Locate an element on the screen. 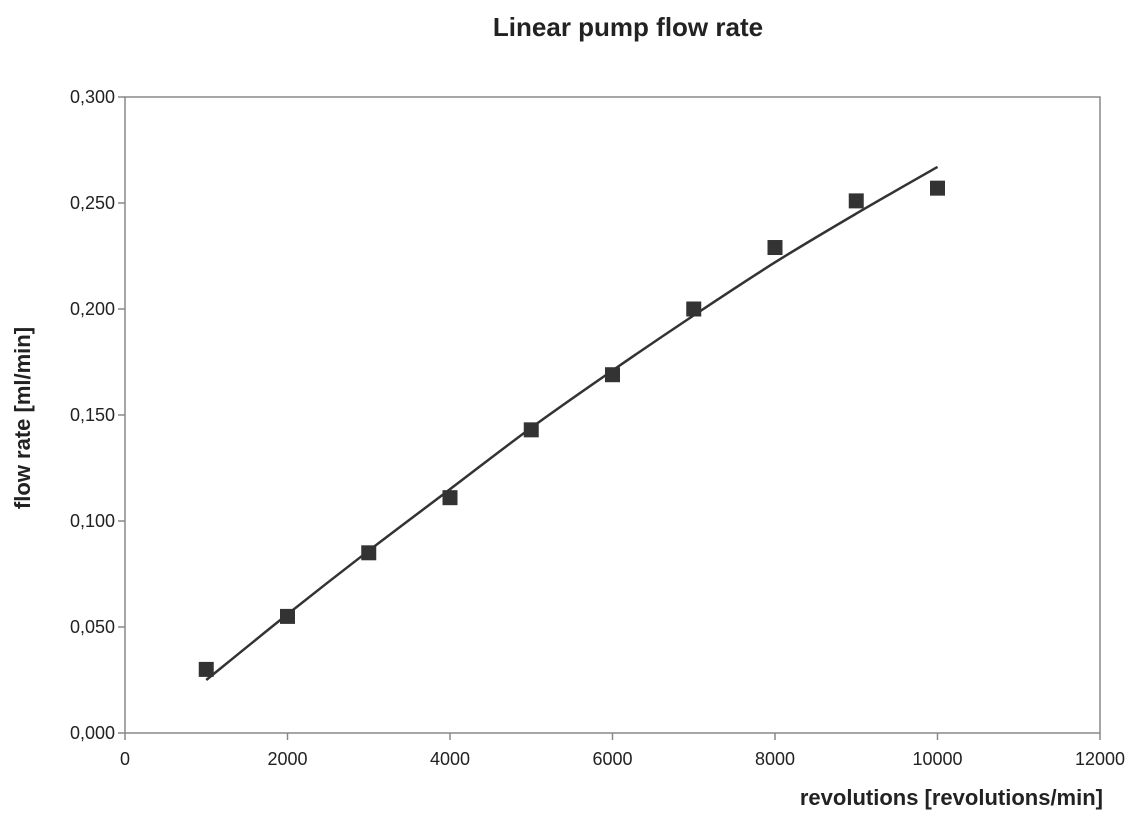 This screenshot has height=820, width=1136. x-axis-ticks: 0 2000 4000 6000 8000 10000 12000 is located at coordinates (622, 751).